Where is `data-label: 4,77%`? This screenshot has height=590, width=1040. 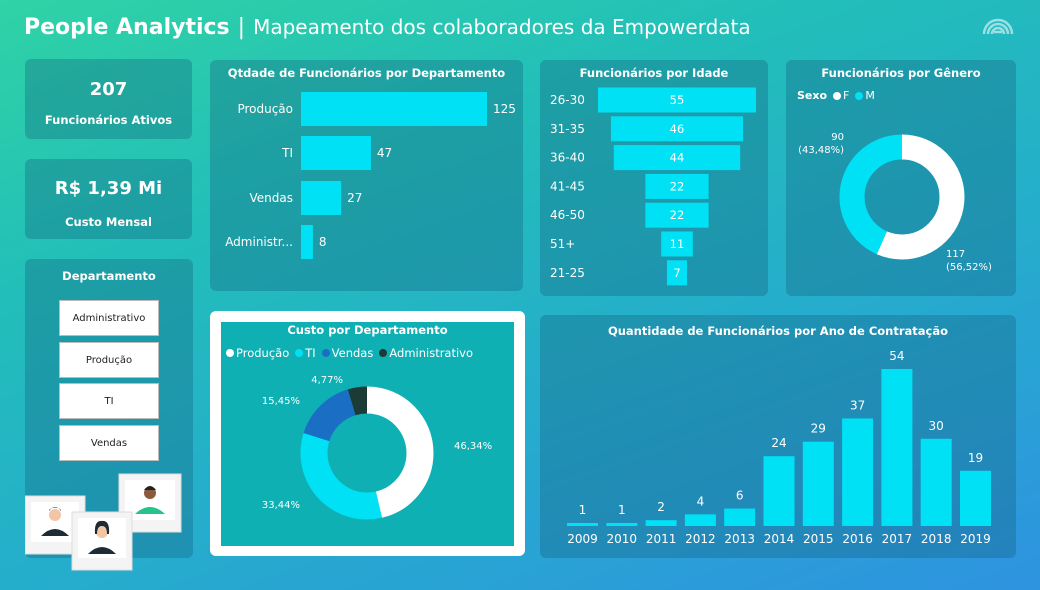 data-label: 4,77% is located at coordinates (327, 380).